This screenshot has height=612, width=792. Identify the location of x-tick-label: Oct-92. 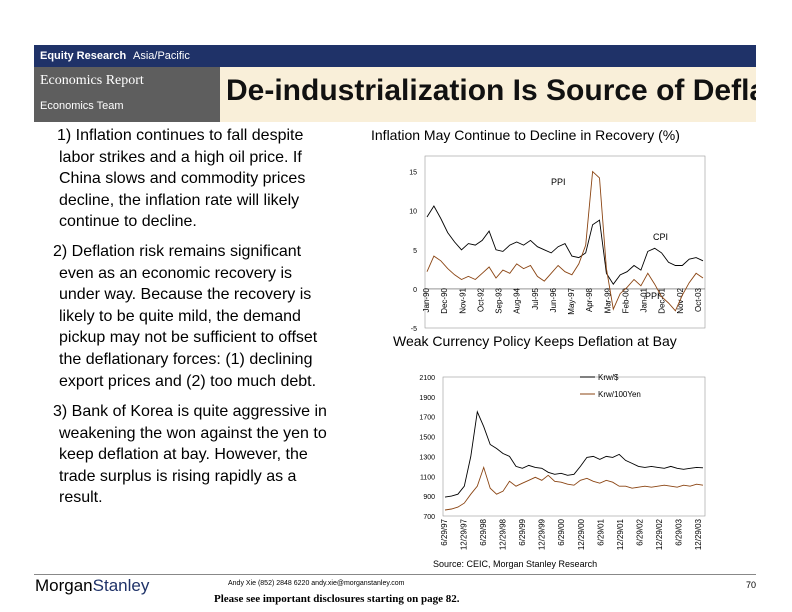
(480, 299).